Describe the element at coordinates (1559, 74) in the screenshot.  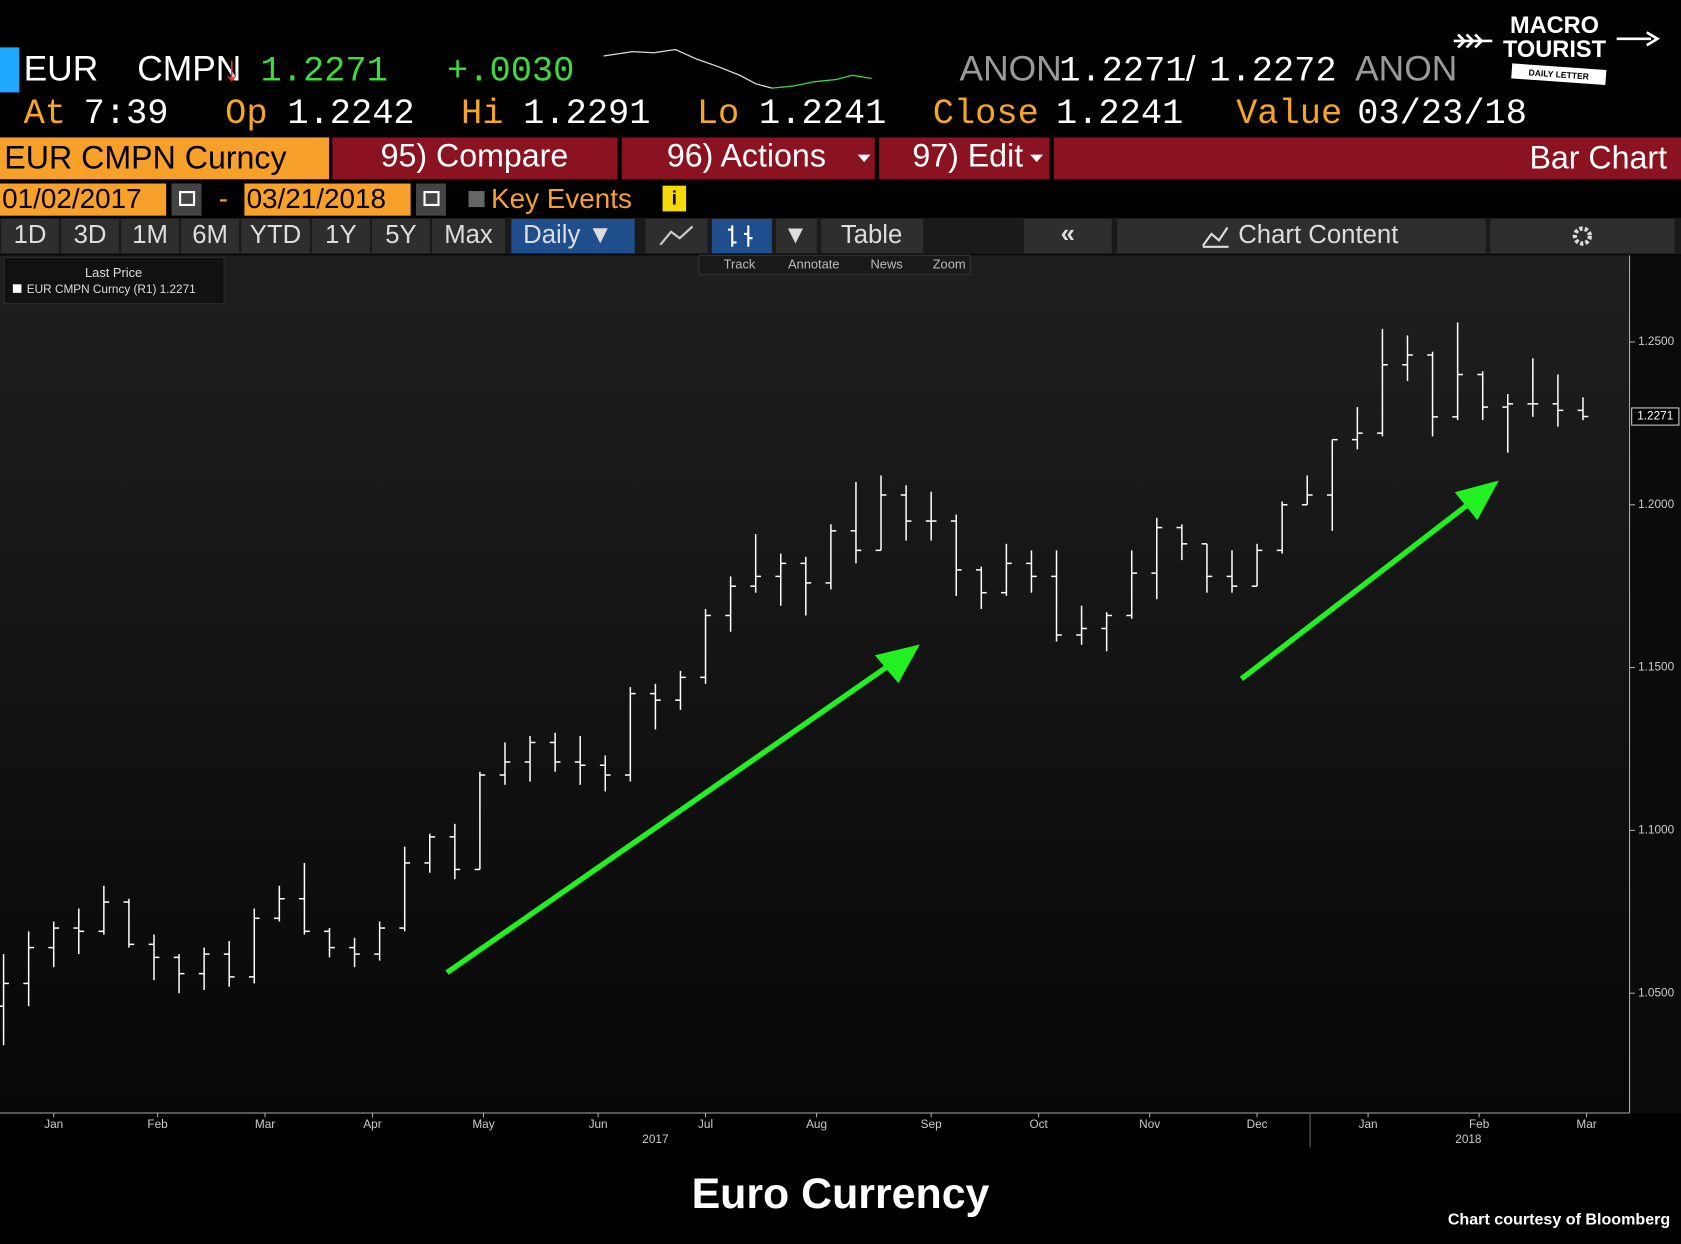
I see `logo-ribbon` at that location.